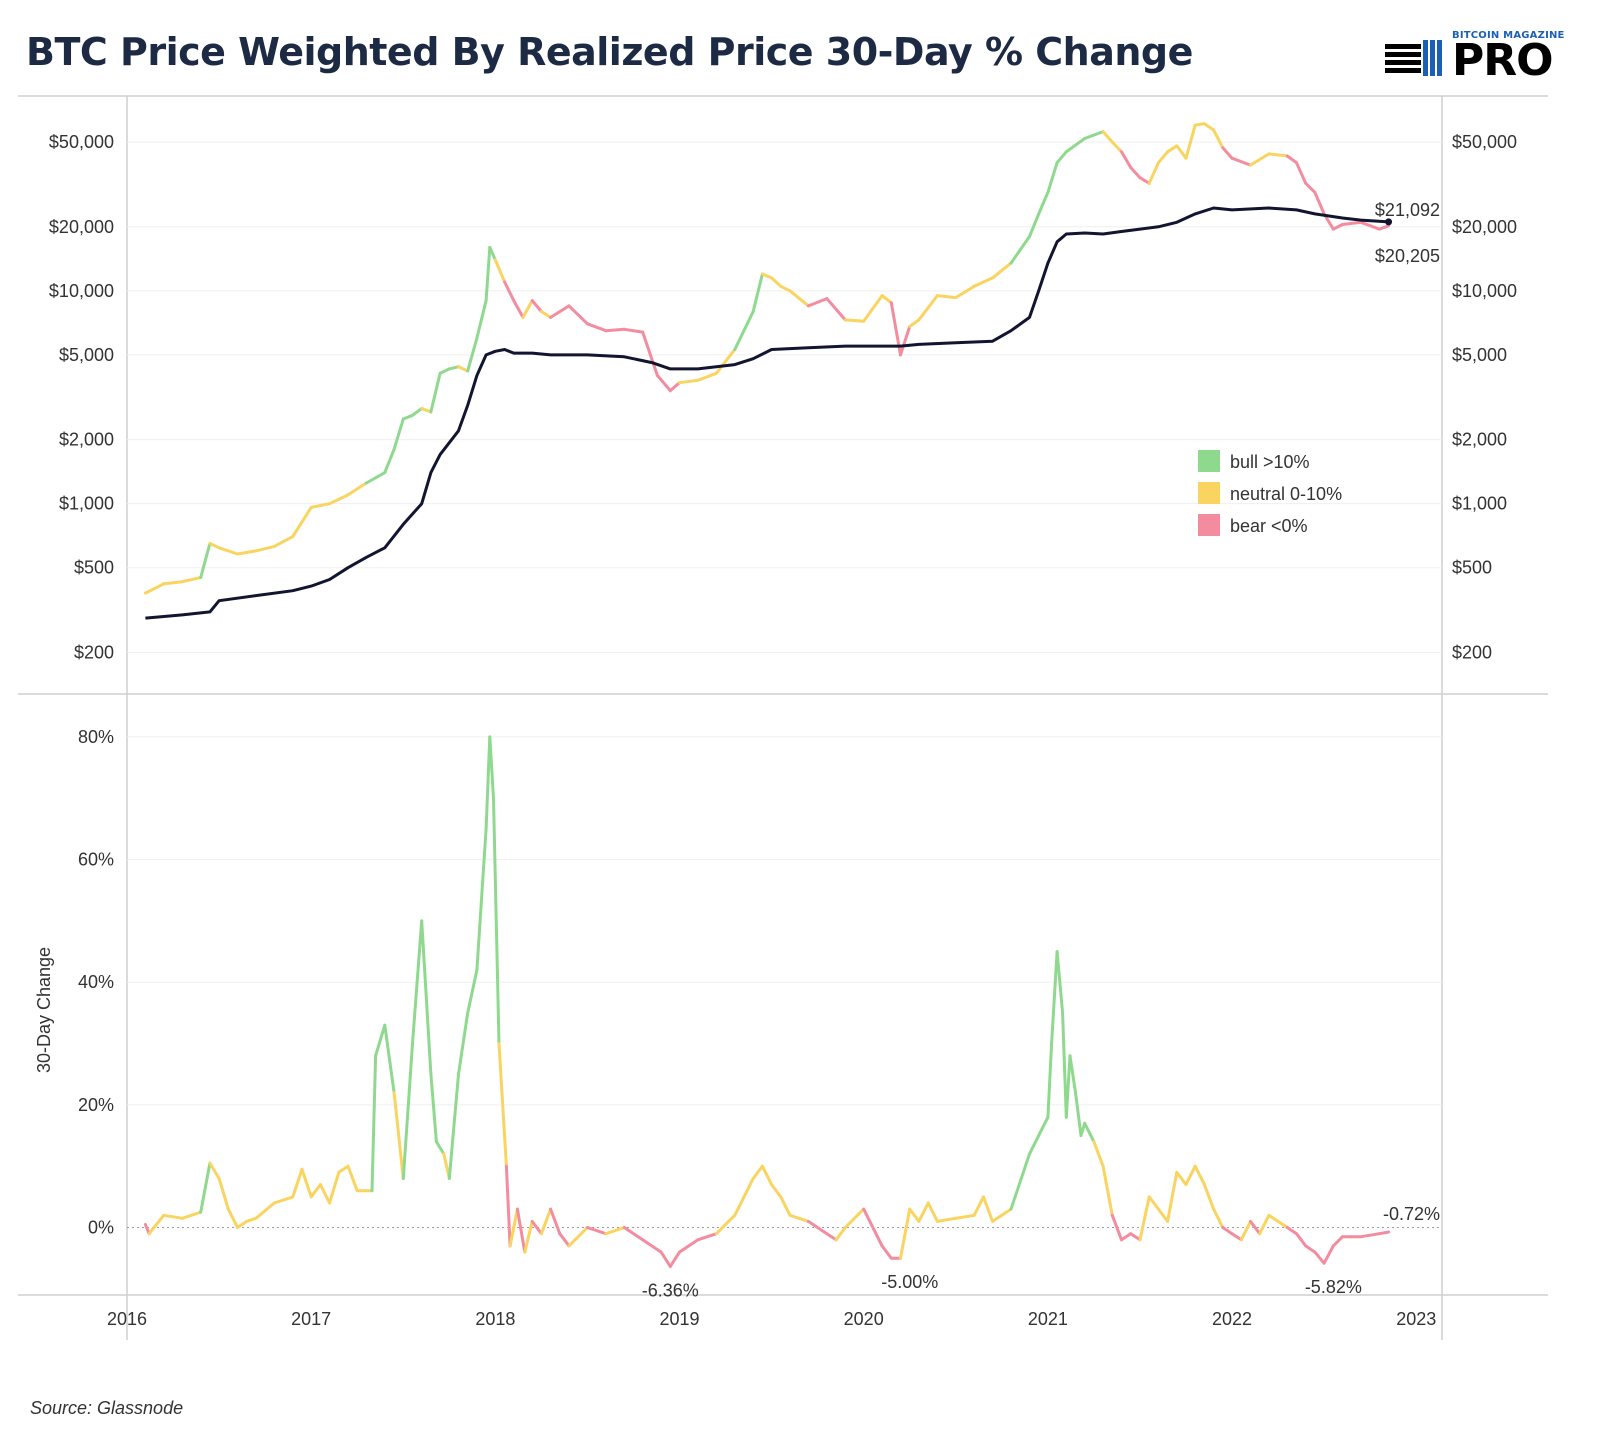  Describe the element at coordinates (107, 1408) in the screenshot. I see `source-note: Source: Glassnode` at that location.